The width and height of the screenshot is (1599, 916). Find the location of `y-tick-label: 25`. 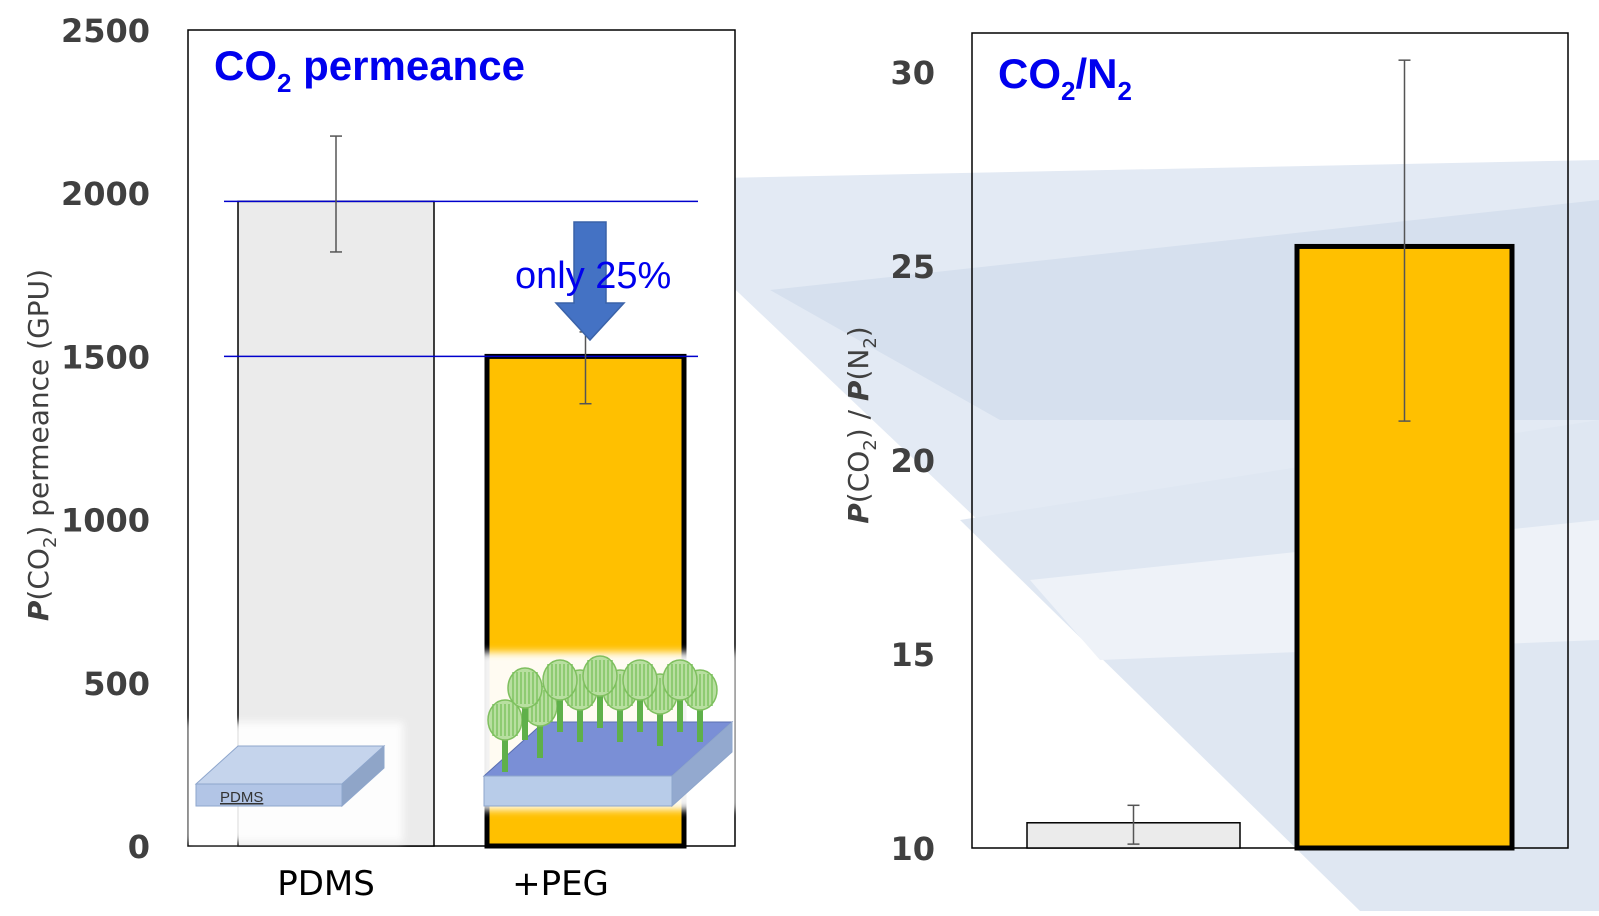

y-tick-label: 25 is located at coordinates (912, 267).